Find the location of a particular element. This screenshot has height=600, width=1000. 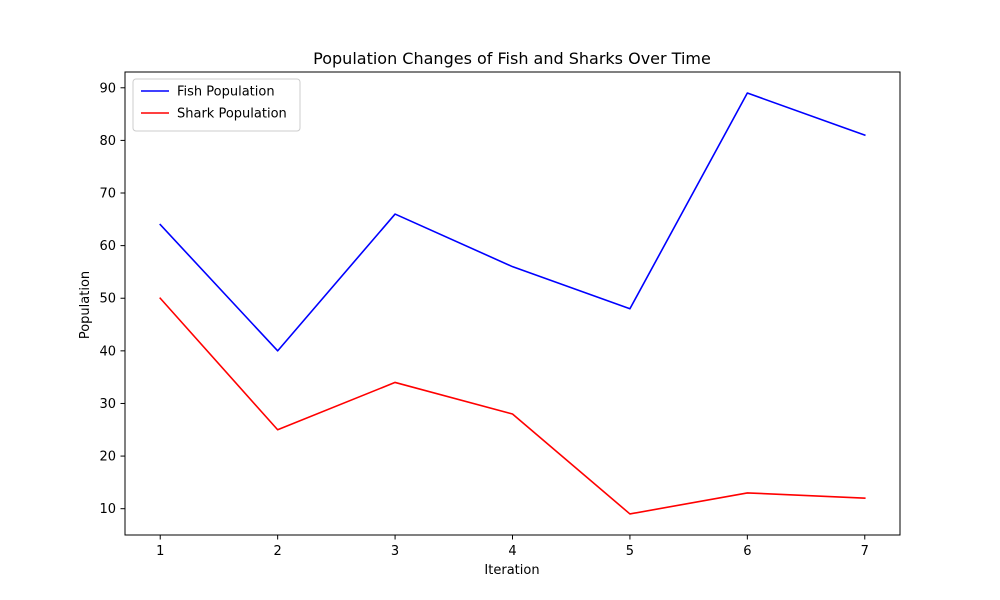

y-tick-label: 70 is located at coordinates (107, 194).